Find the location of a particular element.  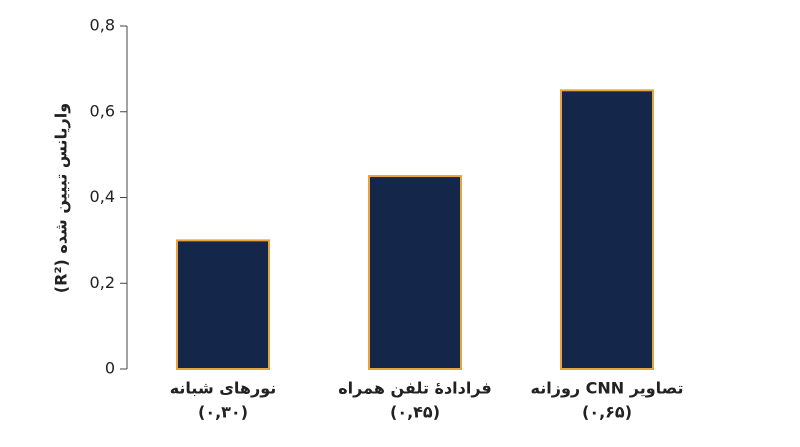

value-label: (۰,۴۵) is located at coordinates (415, 412).